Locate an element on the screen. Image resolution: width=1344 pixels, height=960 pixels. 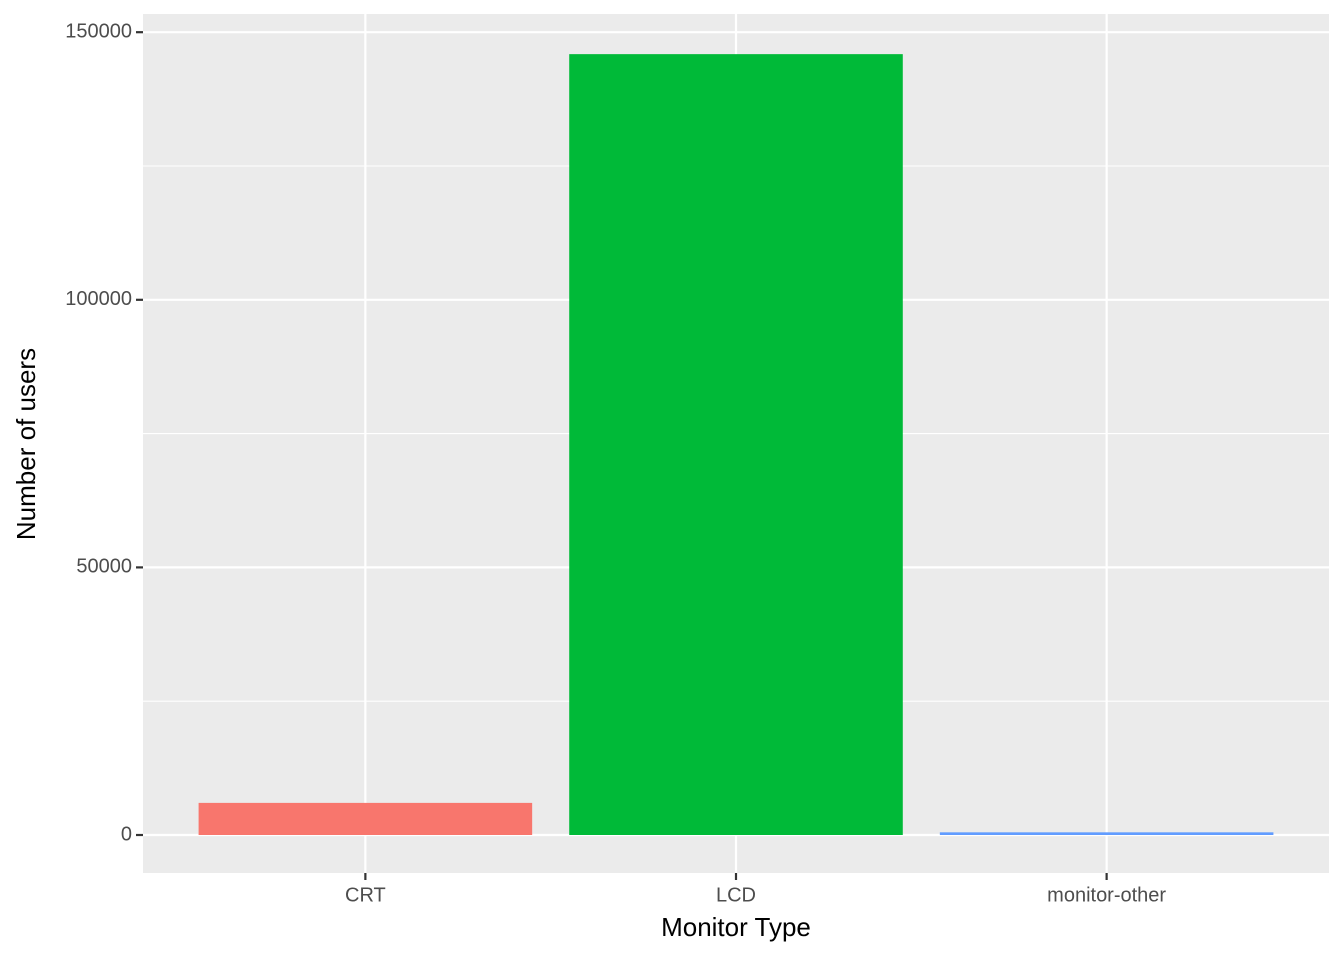
y-tick-label: 50000 is located at coordinates (104, 567).